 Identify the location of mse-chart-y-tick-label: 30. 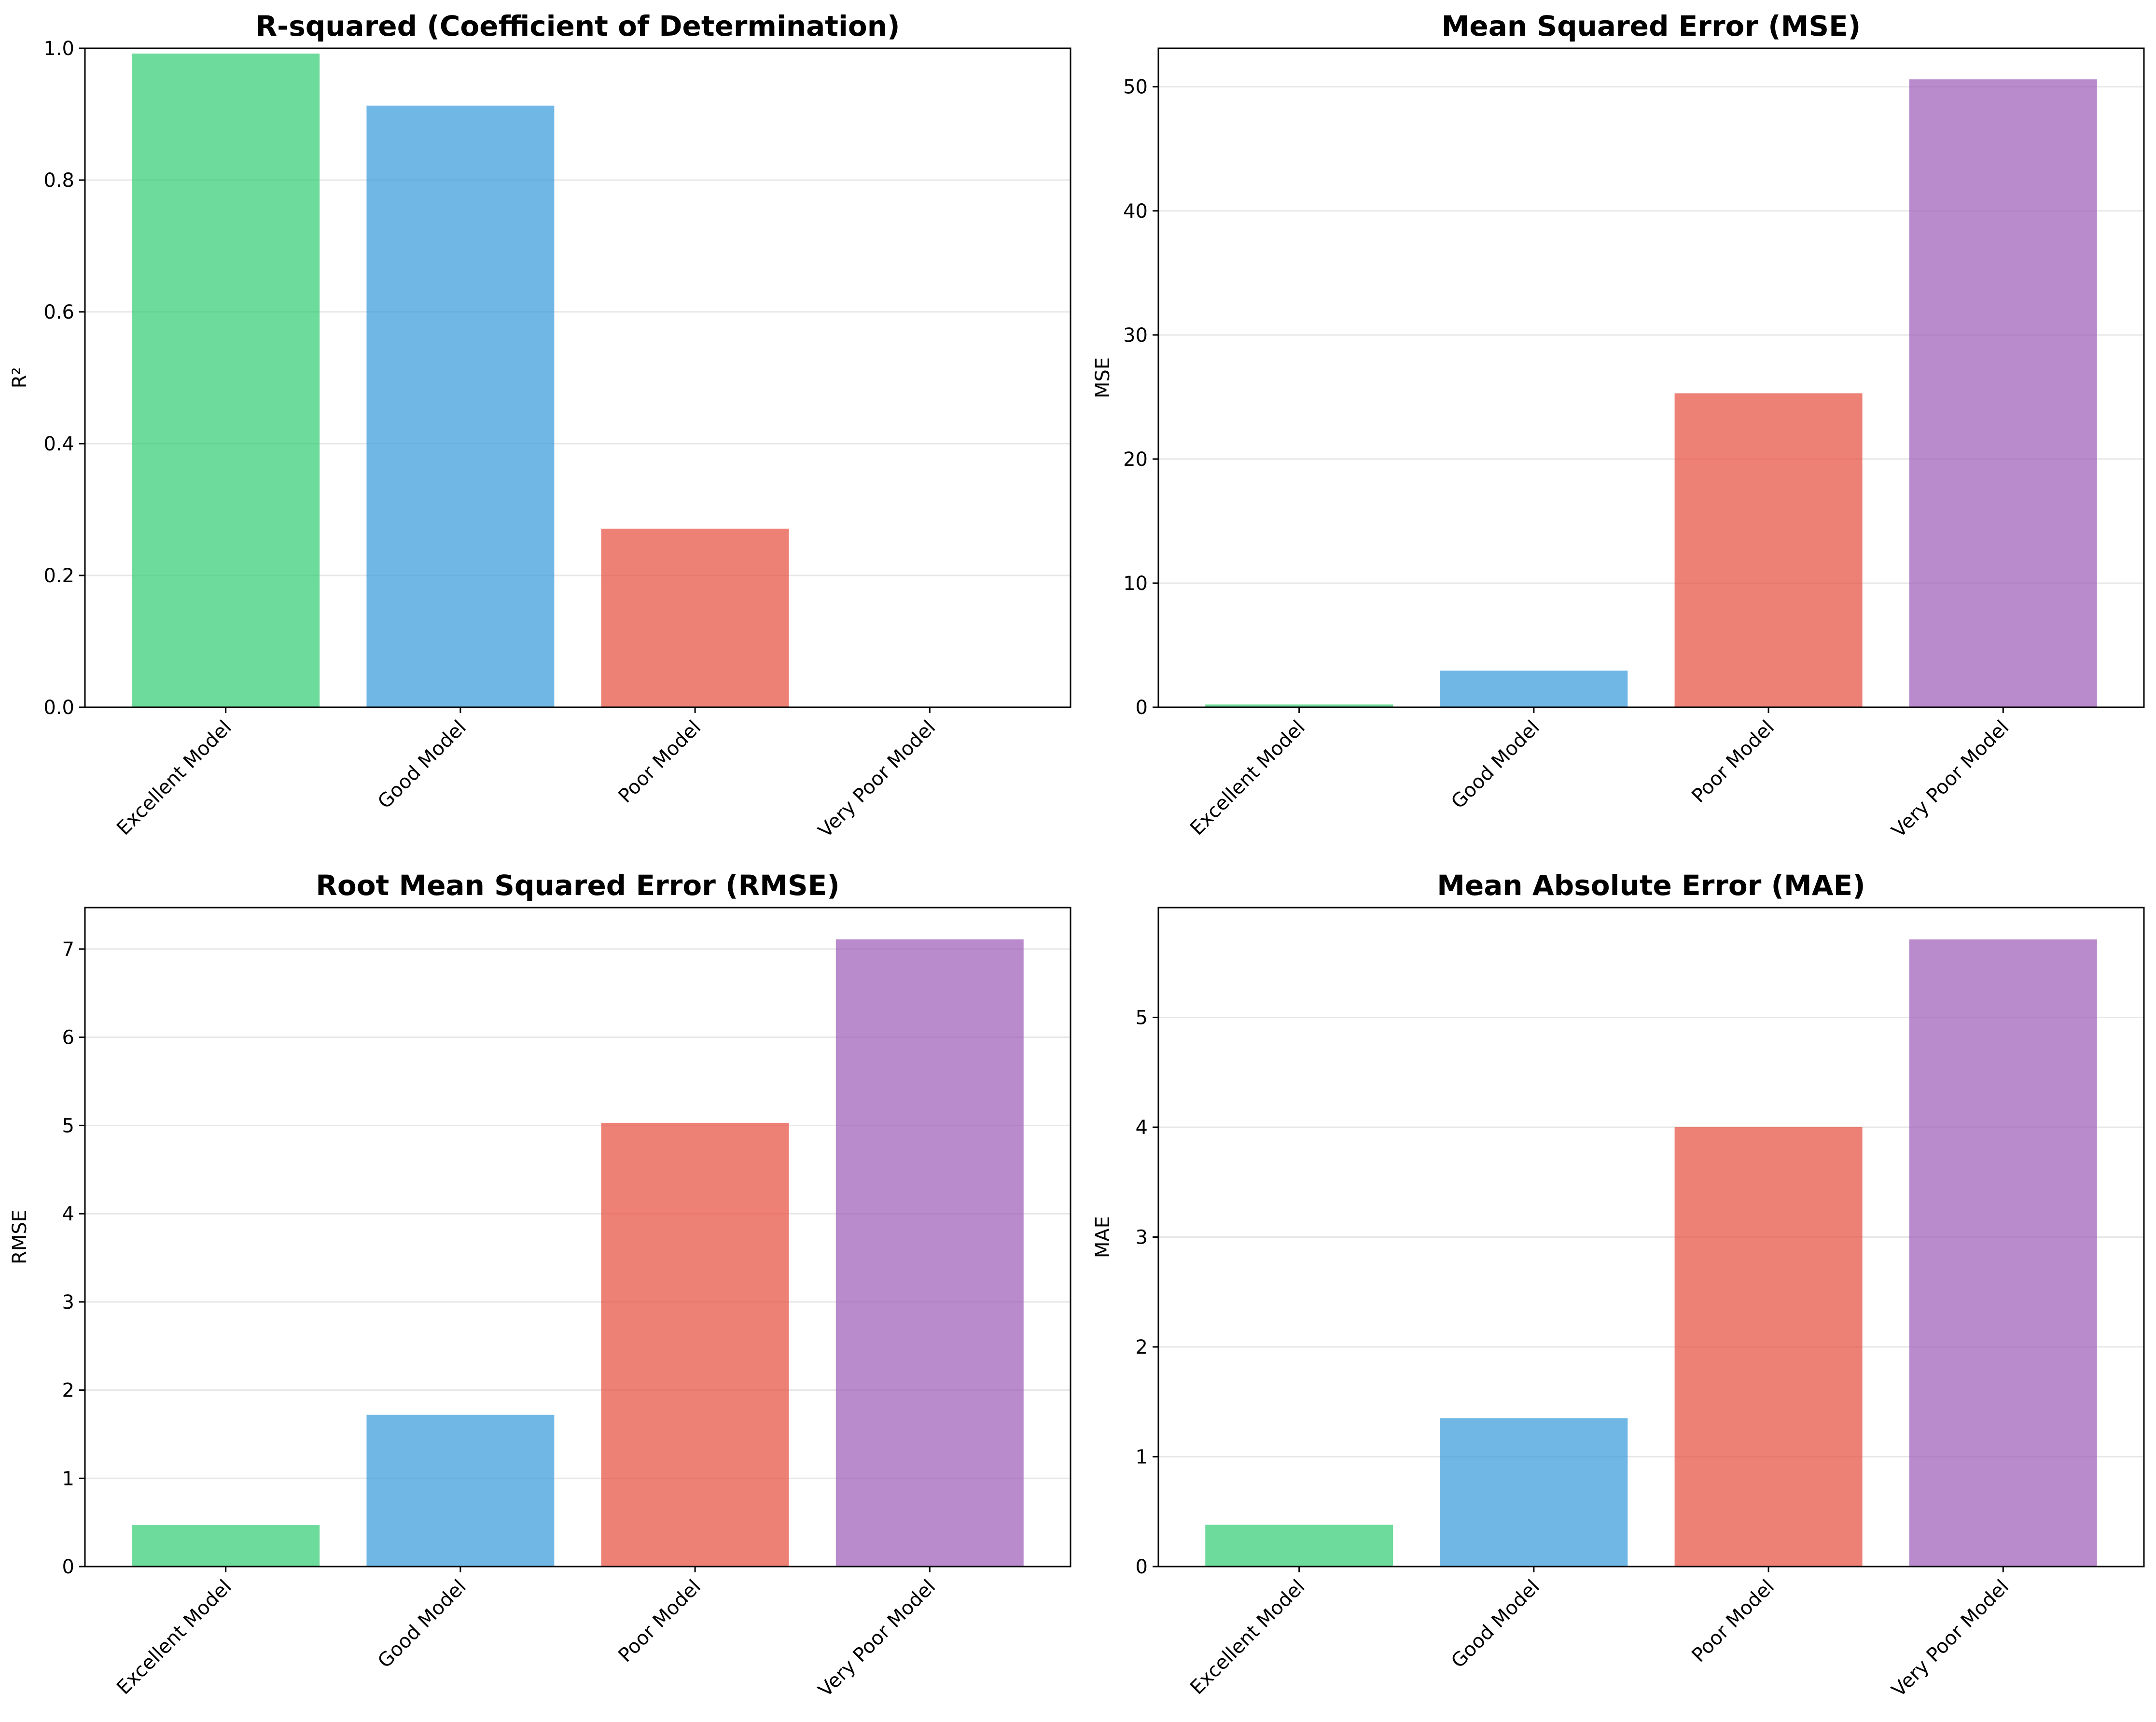
(1135, 336).